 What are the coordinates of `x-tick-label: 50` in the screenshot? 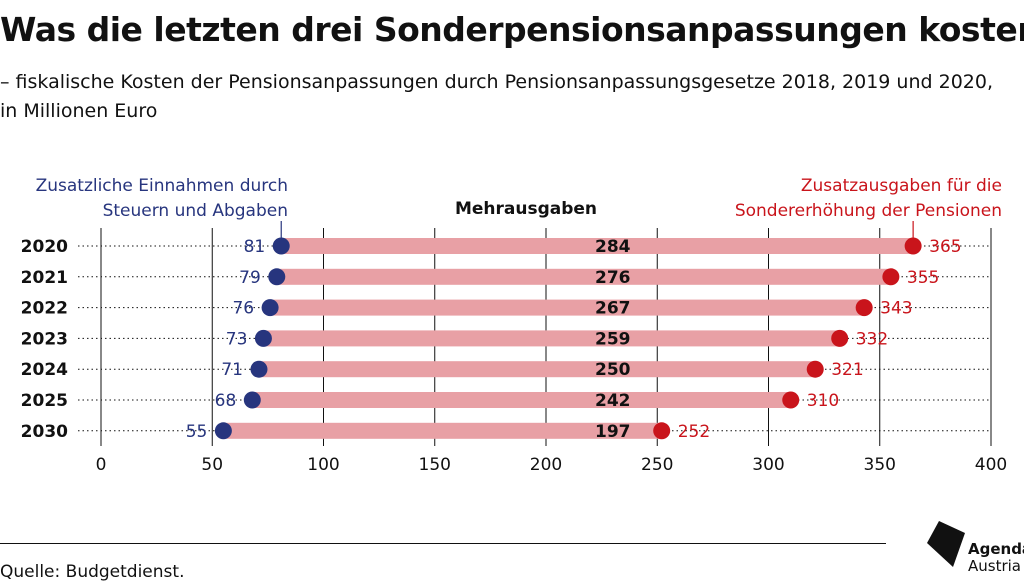 It's located at (212, 465).